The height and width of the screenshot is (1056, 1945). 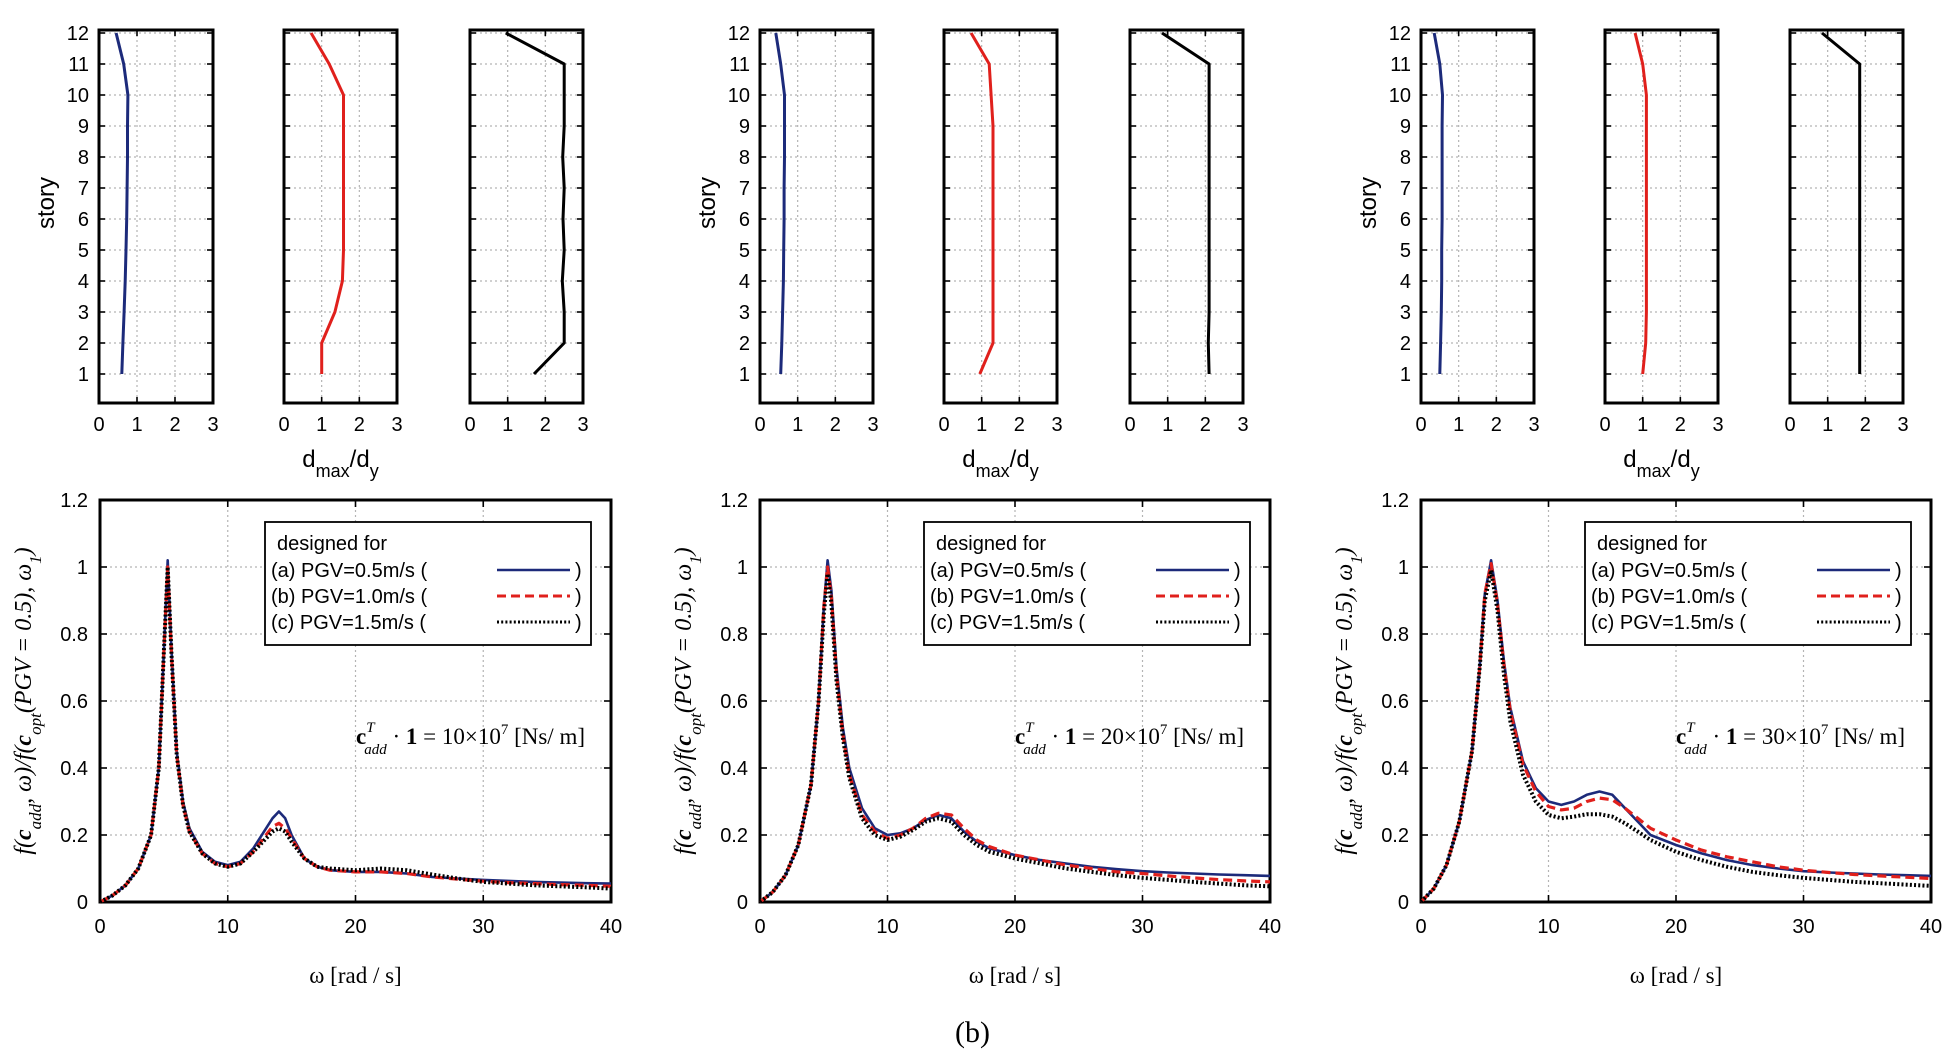 I want to click on y-tick-label: 1.2, so click(x=734, y=501).